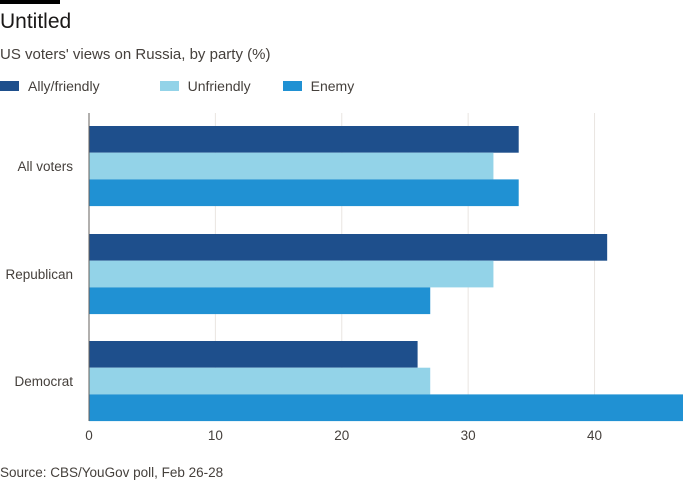 This screenshot has width=700, height=500. Describe the element at coordinates (135, 54) in the screenshot. I see `chart-subtitle: US voters' views on Russia, by party (%)` at that location.